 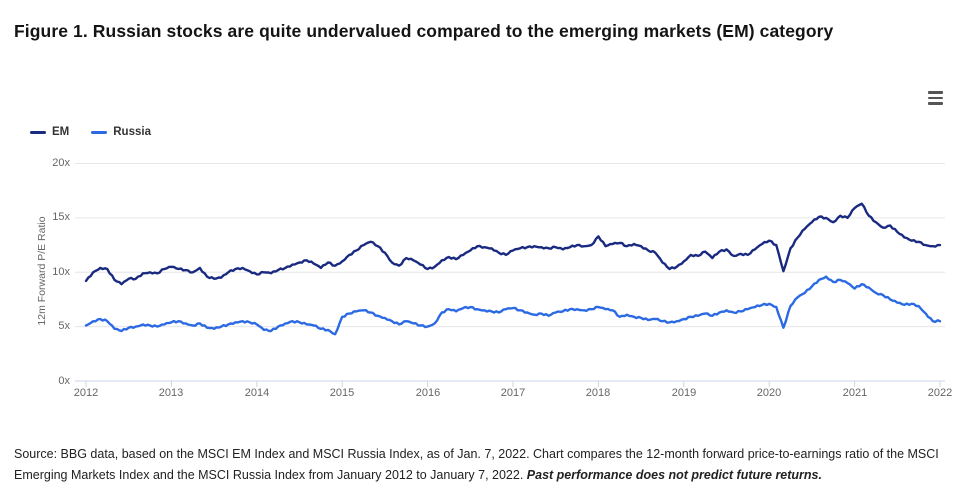 I want to click on x-tick-2015: 2015, so click(x=342, y=393).